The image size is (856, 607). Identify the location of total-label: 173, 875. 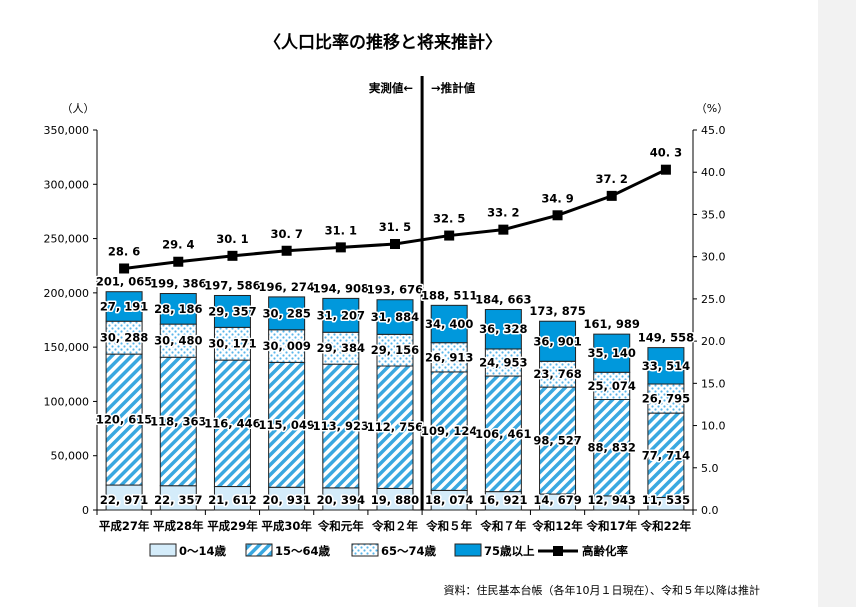
(557, 311).